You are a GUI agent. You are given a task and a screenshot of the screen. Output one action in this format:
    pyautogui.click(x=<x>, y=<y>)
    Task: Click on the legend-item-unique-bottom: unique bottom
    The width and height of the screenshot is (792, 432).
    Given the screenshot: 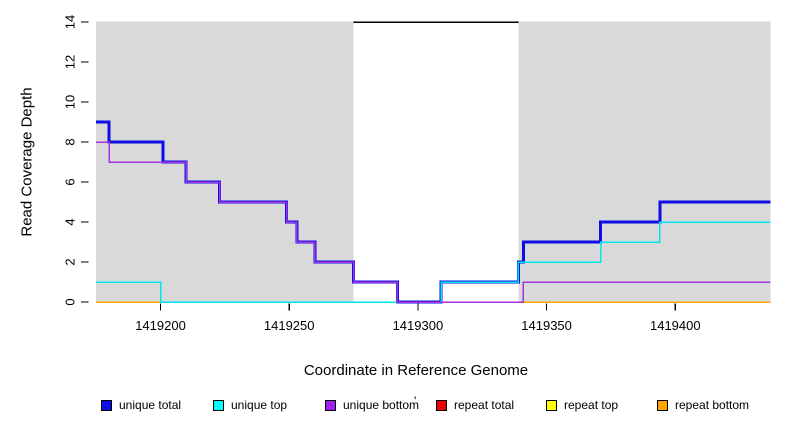 What is the action you would take?
    pyautogui.click(x=372, y=405)
    